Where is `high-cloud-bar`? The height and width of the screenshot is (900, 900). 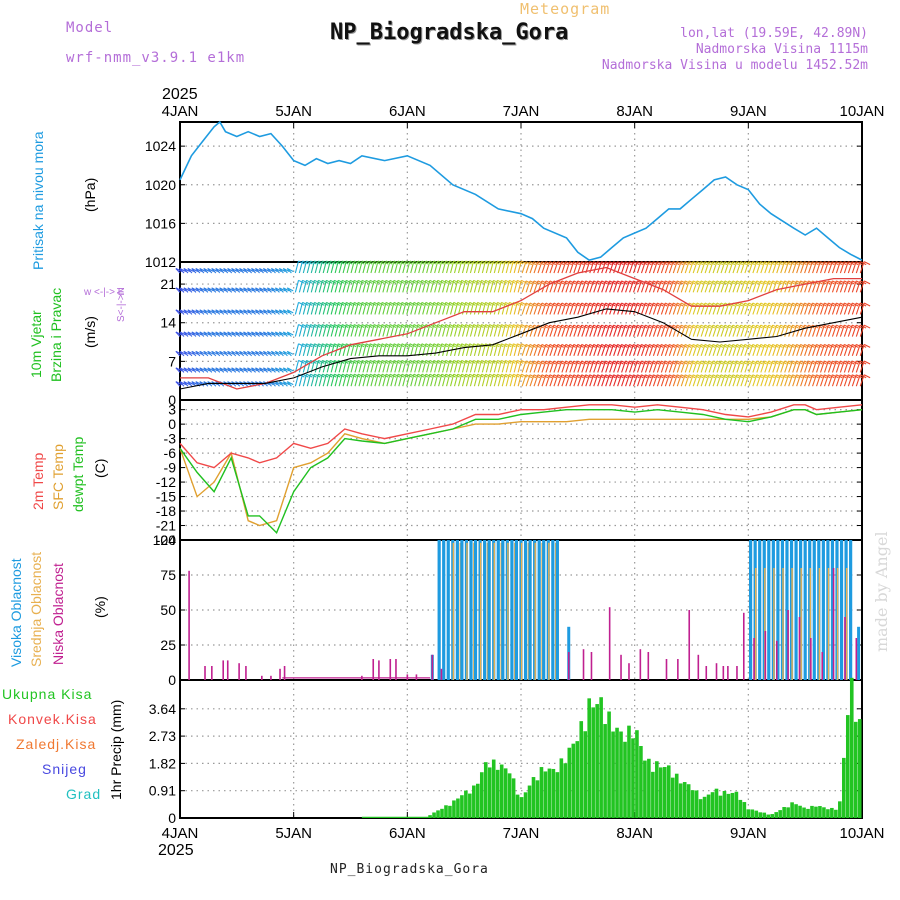 high-cloud-bar is located at coordinates (814, 610).